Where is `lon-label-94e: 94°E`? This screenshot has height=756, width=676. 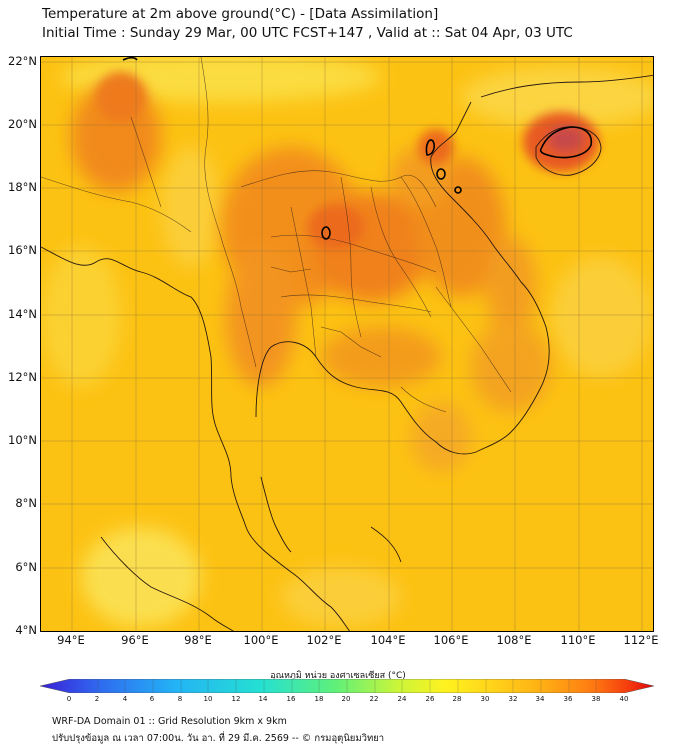 lon-label-94e: 94°E is located at coordinates (71, 640).